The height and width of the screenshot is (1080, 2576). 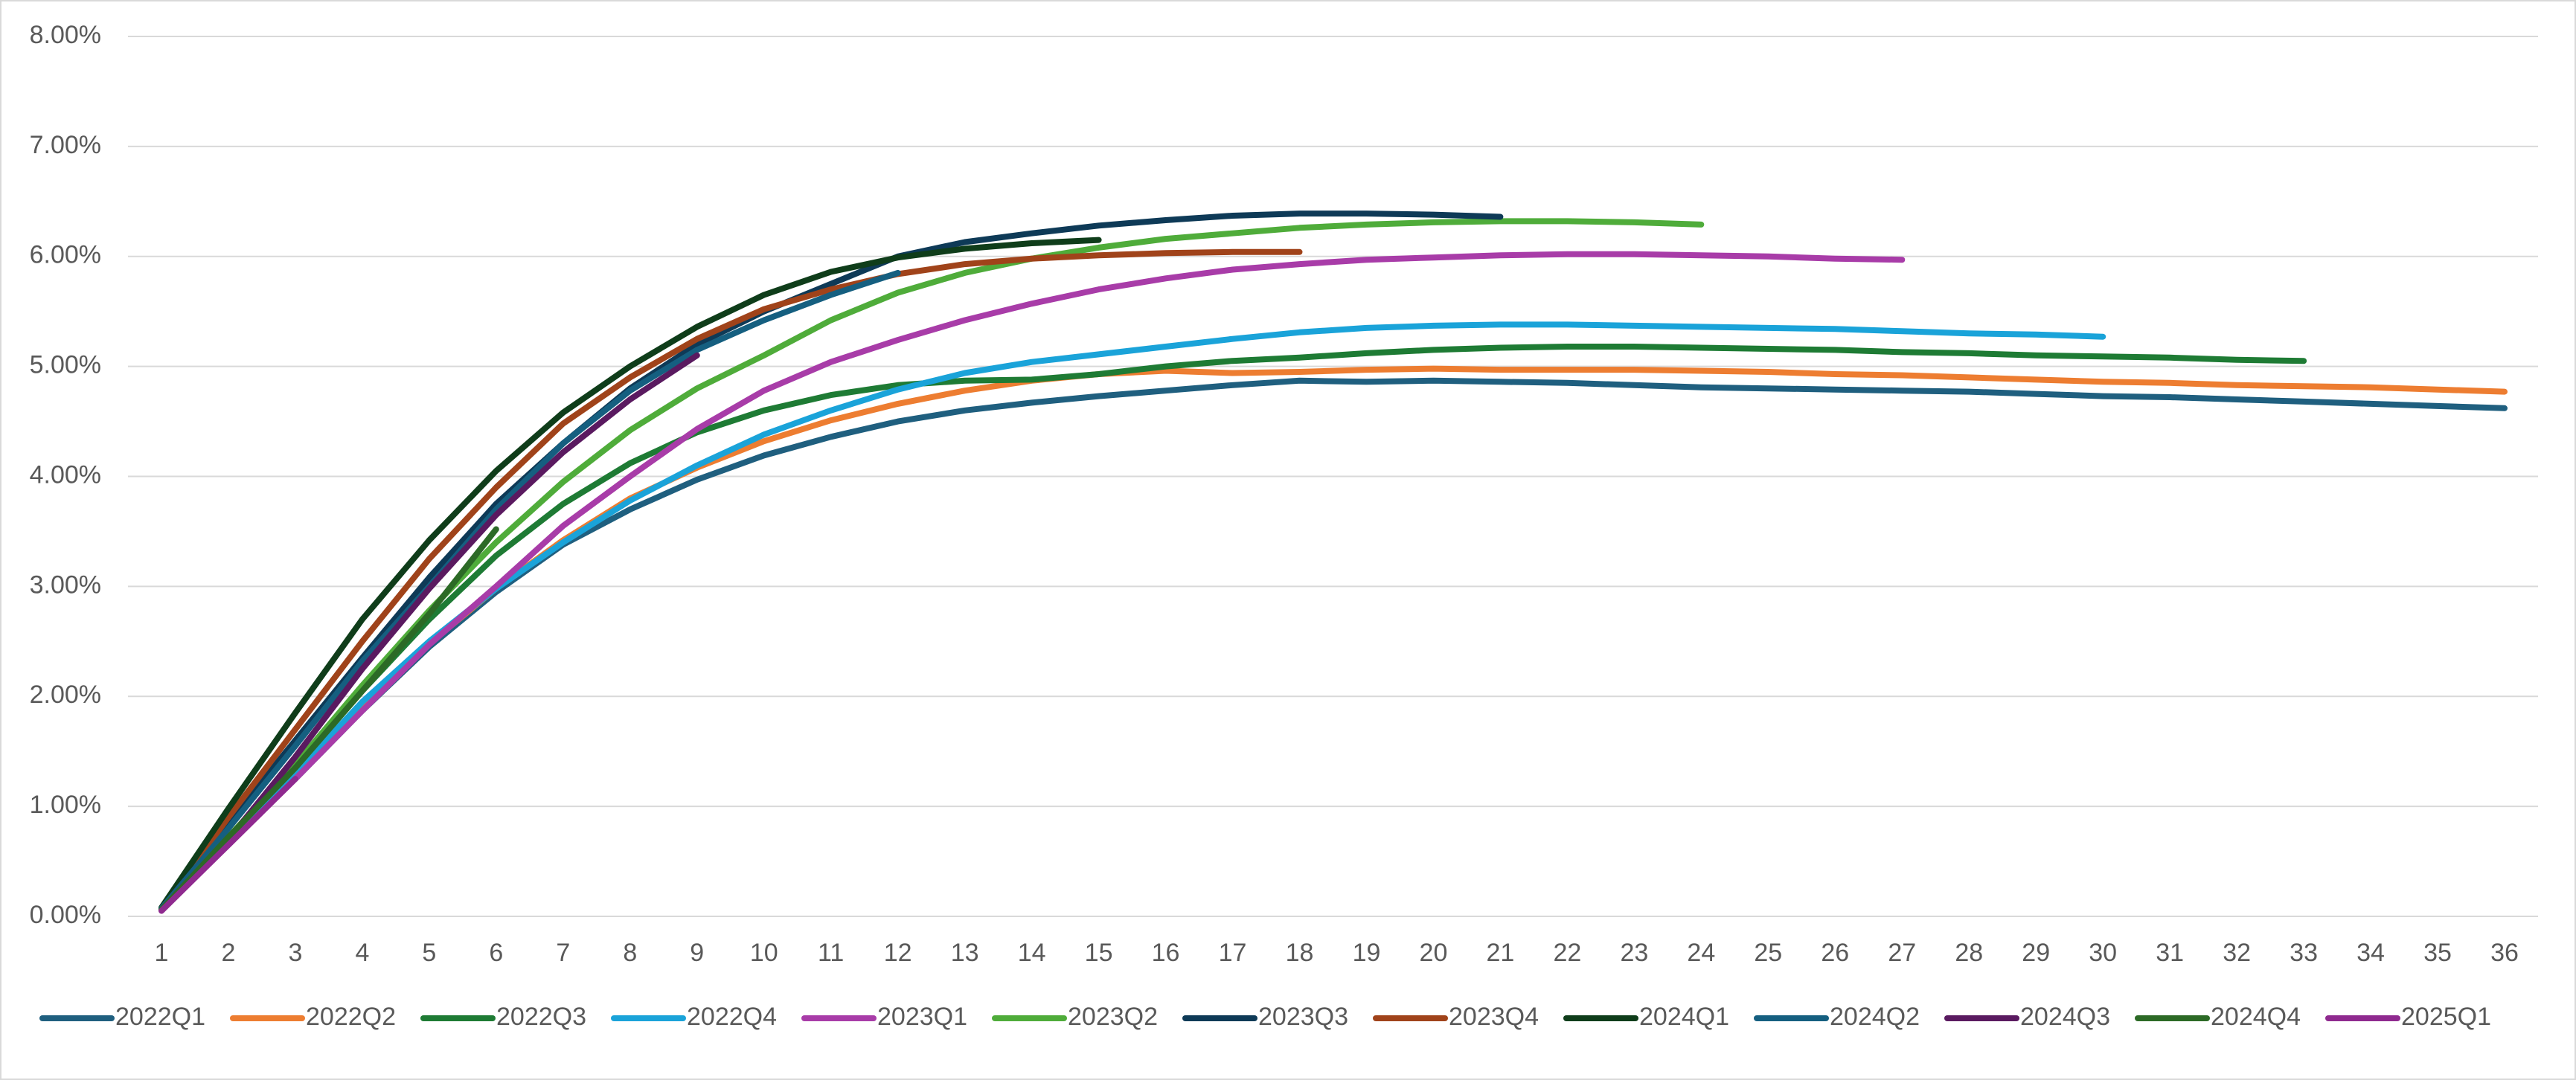 I want to click on x-tick-label: 24, so click(x=1701, y=953).